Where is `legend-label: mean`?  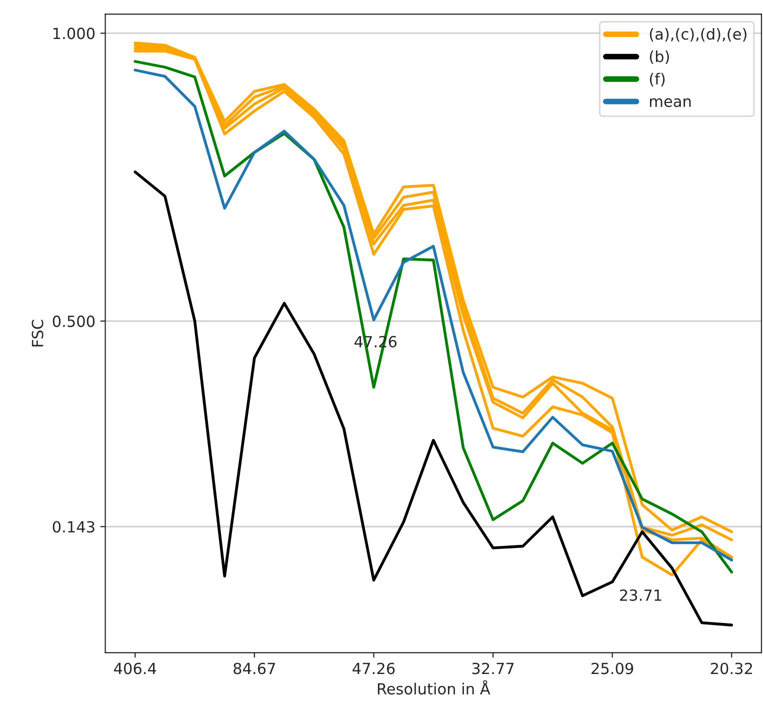
legend-label: mean is located at coordinates (670, 103).